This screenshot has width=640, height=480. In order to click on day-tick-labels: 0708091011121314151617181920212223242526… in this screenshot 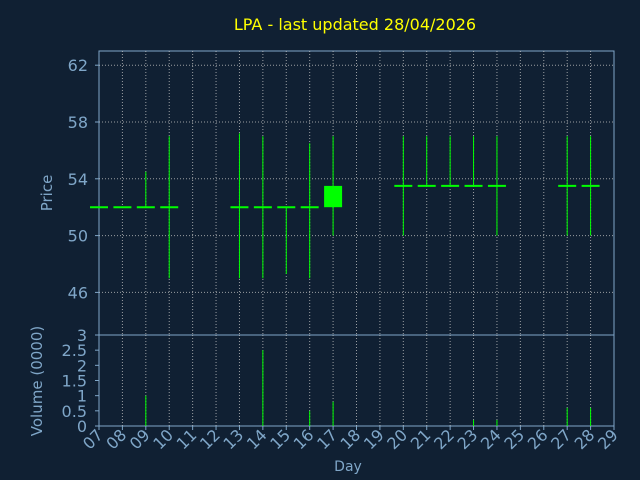, I will do `click(350, 439)`.